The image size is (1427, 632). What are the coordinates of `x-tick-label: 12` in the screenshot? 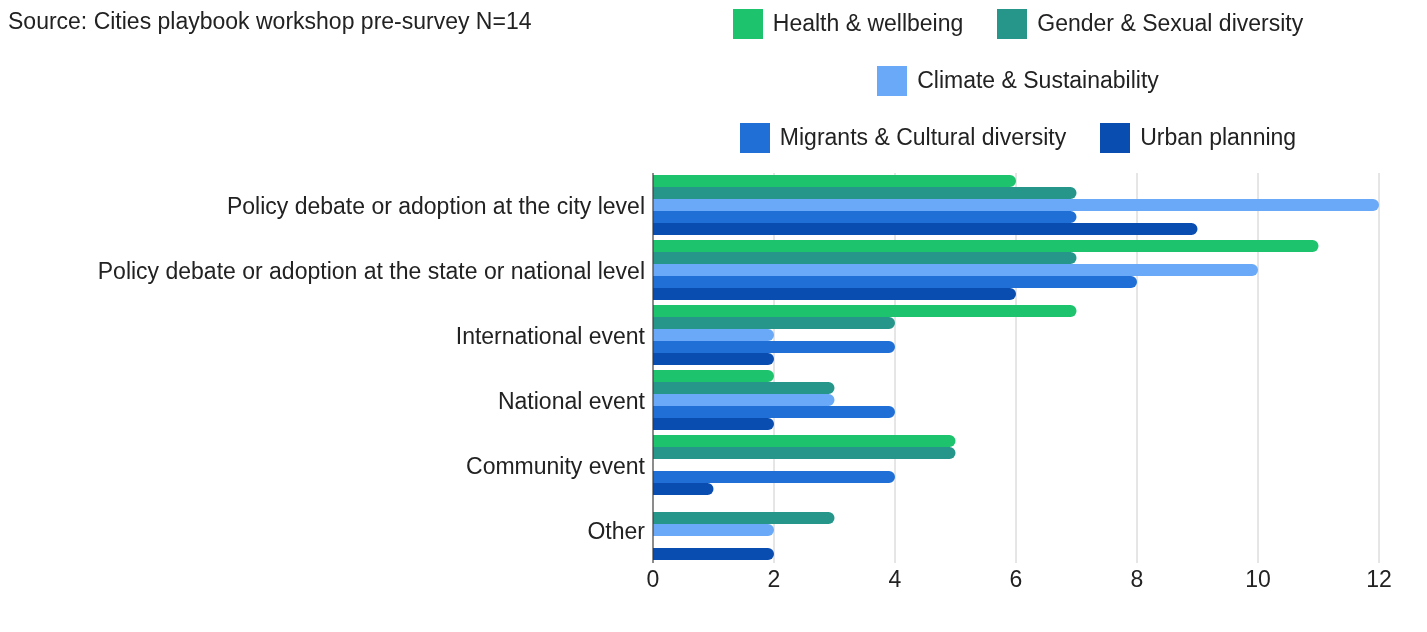 It's located at (1379, 579).